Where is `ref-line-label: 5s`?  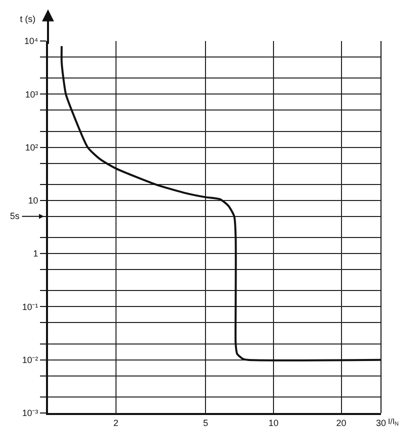 ref-line-label: 5s is located at coordinates (15, 216).